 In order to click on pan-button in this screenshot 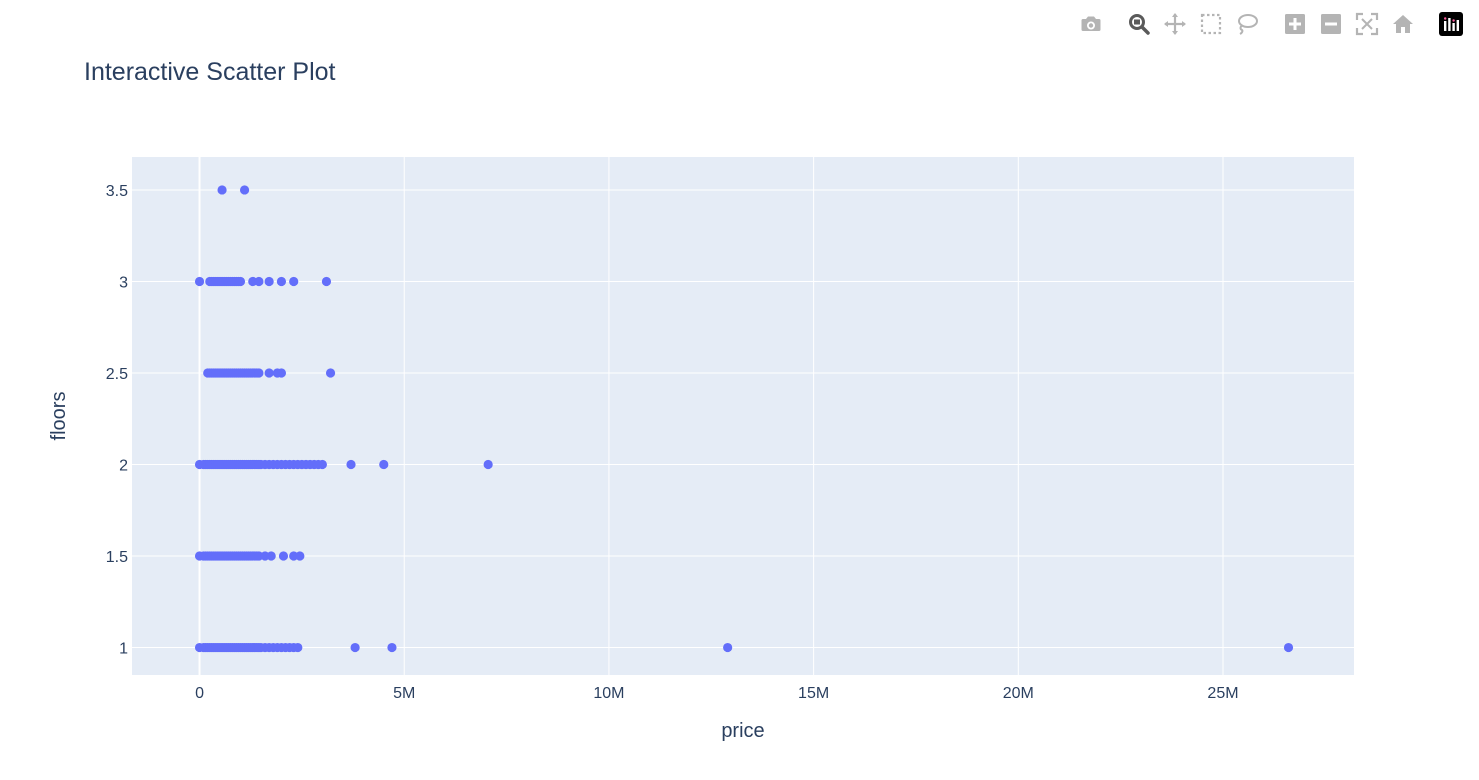, I will do `click(1175, 24)`.